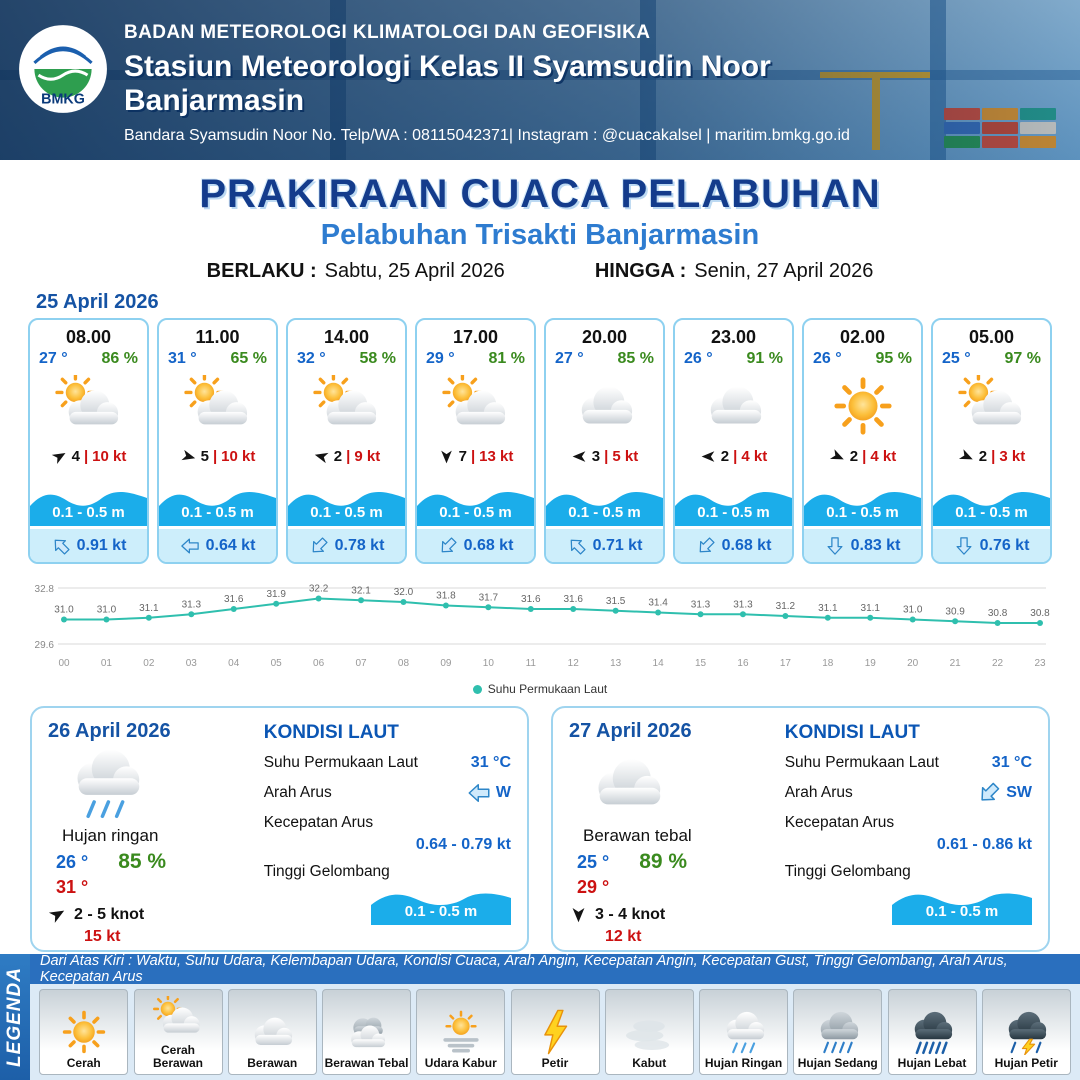 This screenshot has height=1080, width=1080. What do you see at coordinates (649, 1032) in the screenshot?
I see `legend-item: Kabut` at bounding box center [649, 1032].